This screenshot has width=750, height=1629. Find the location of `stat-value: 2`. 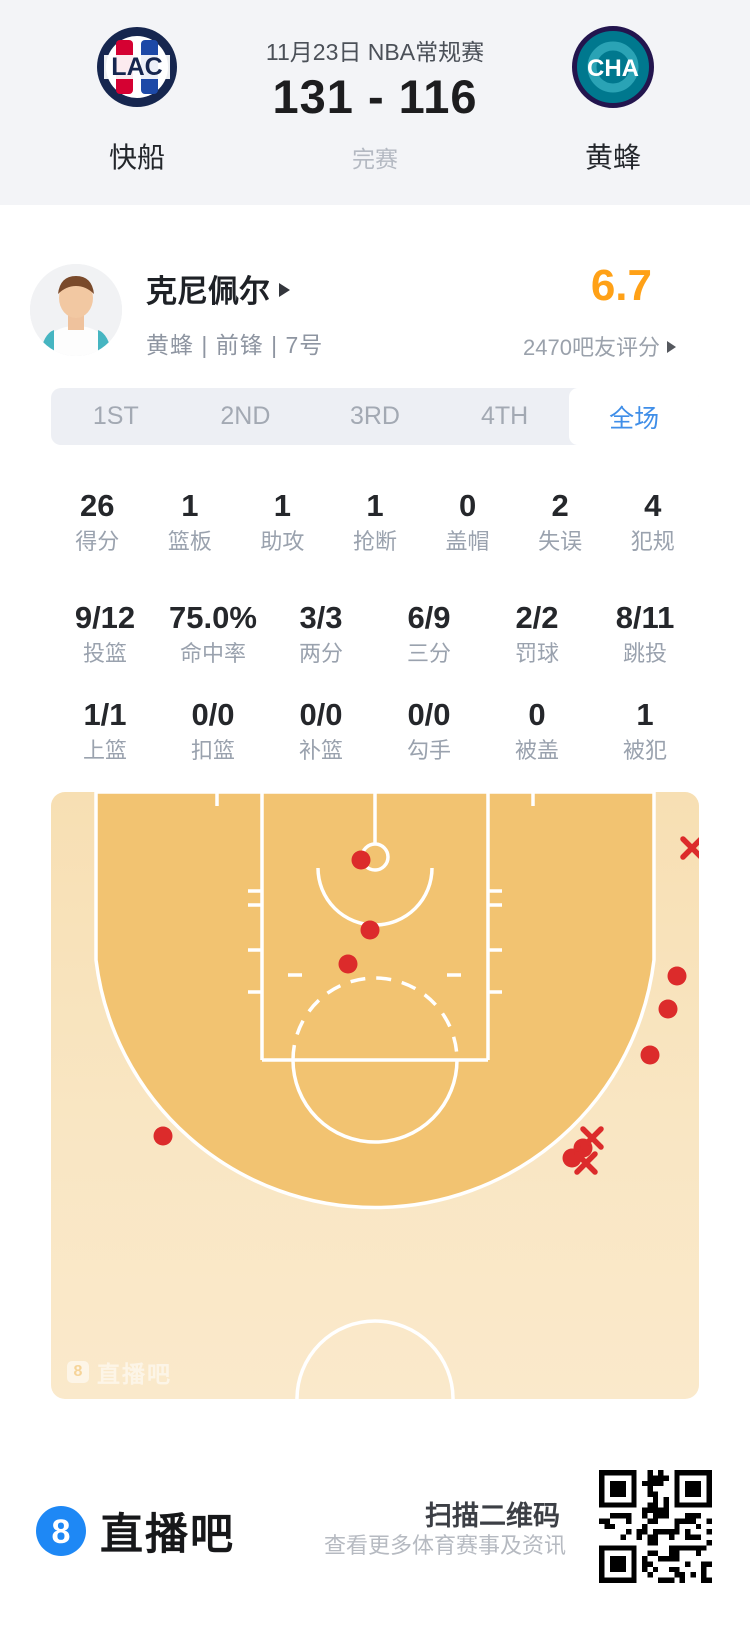

stat-value: 2 is located at coordinates (560, 505).